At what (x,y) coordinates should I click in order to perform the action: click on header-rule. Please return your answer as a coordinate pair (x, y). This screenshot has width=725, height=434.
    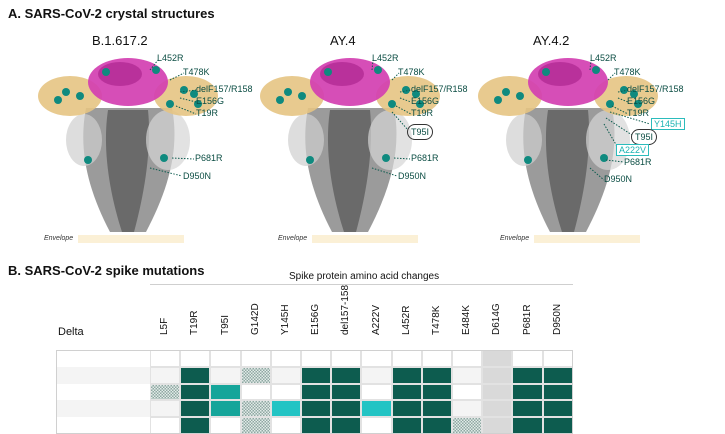
    Looking at the image, I should click on (361, 284).